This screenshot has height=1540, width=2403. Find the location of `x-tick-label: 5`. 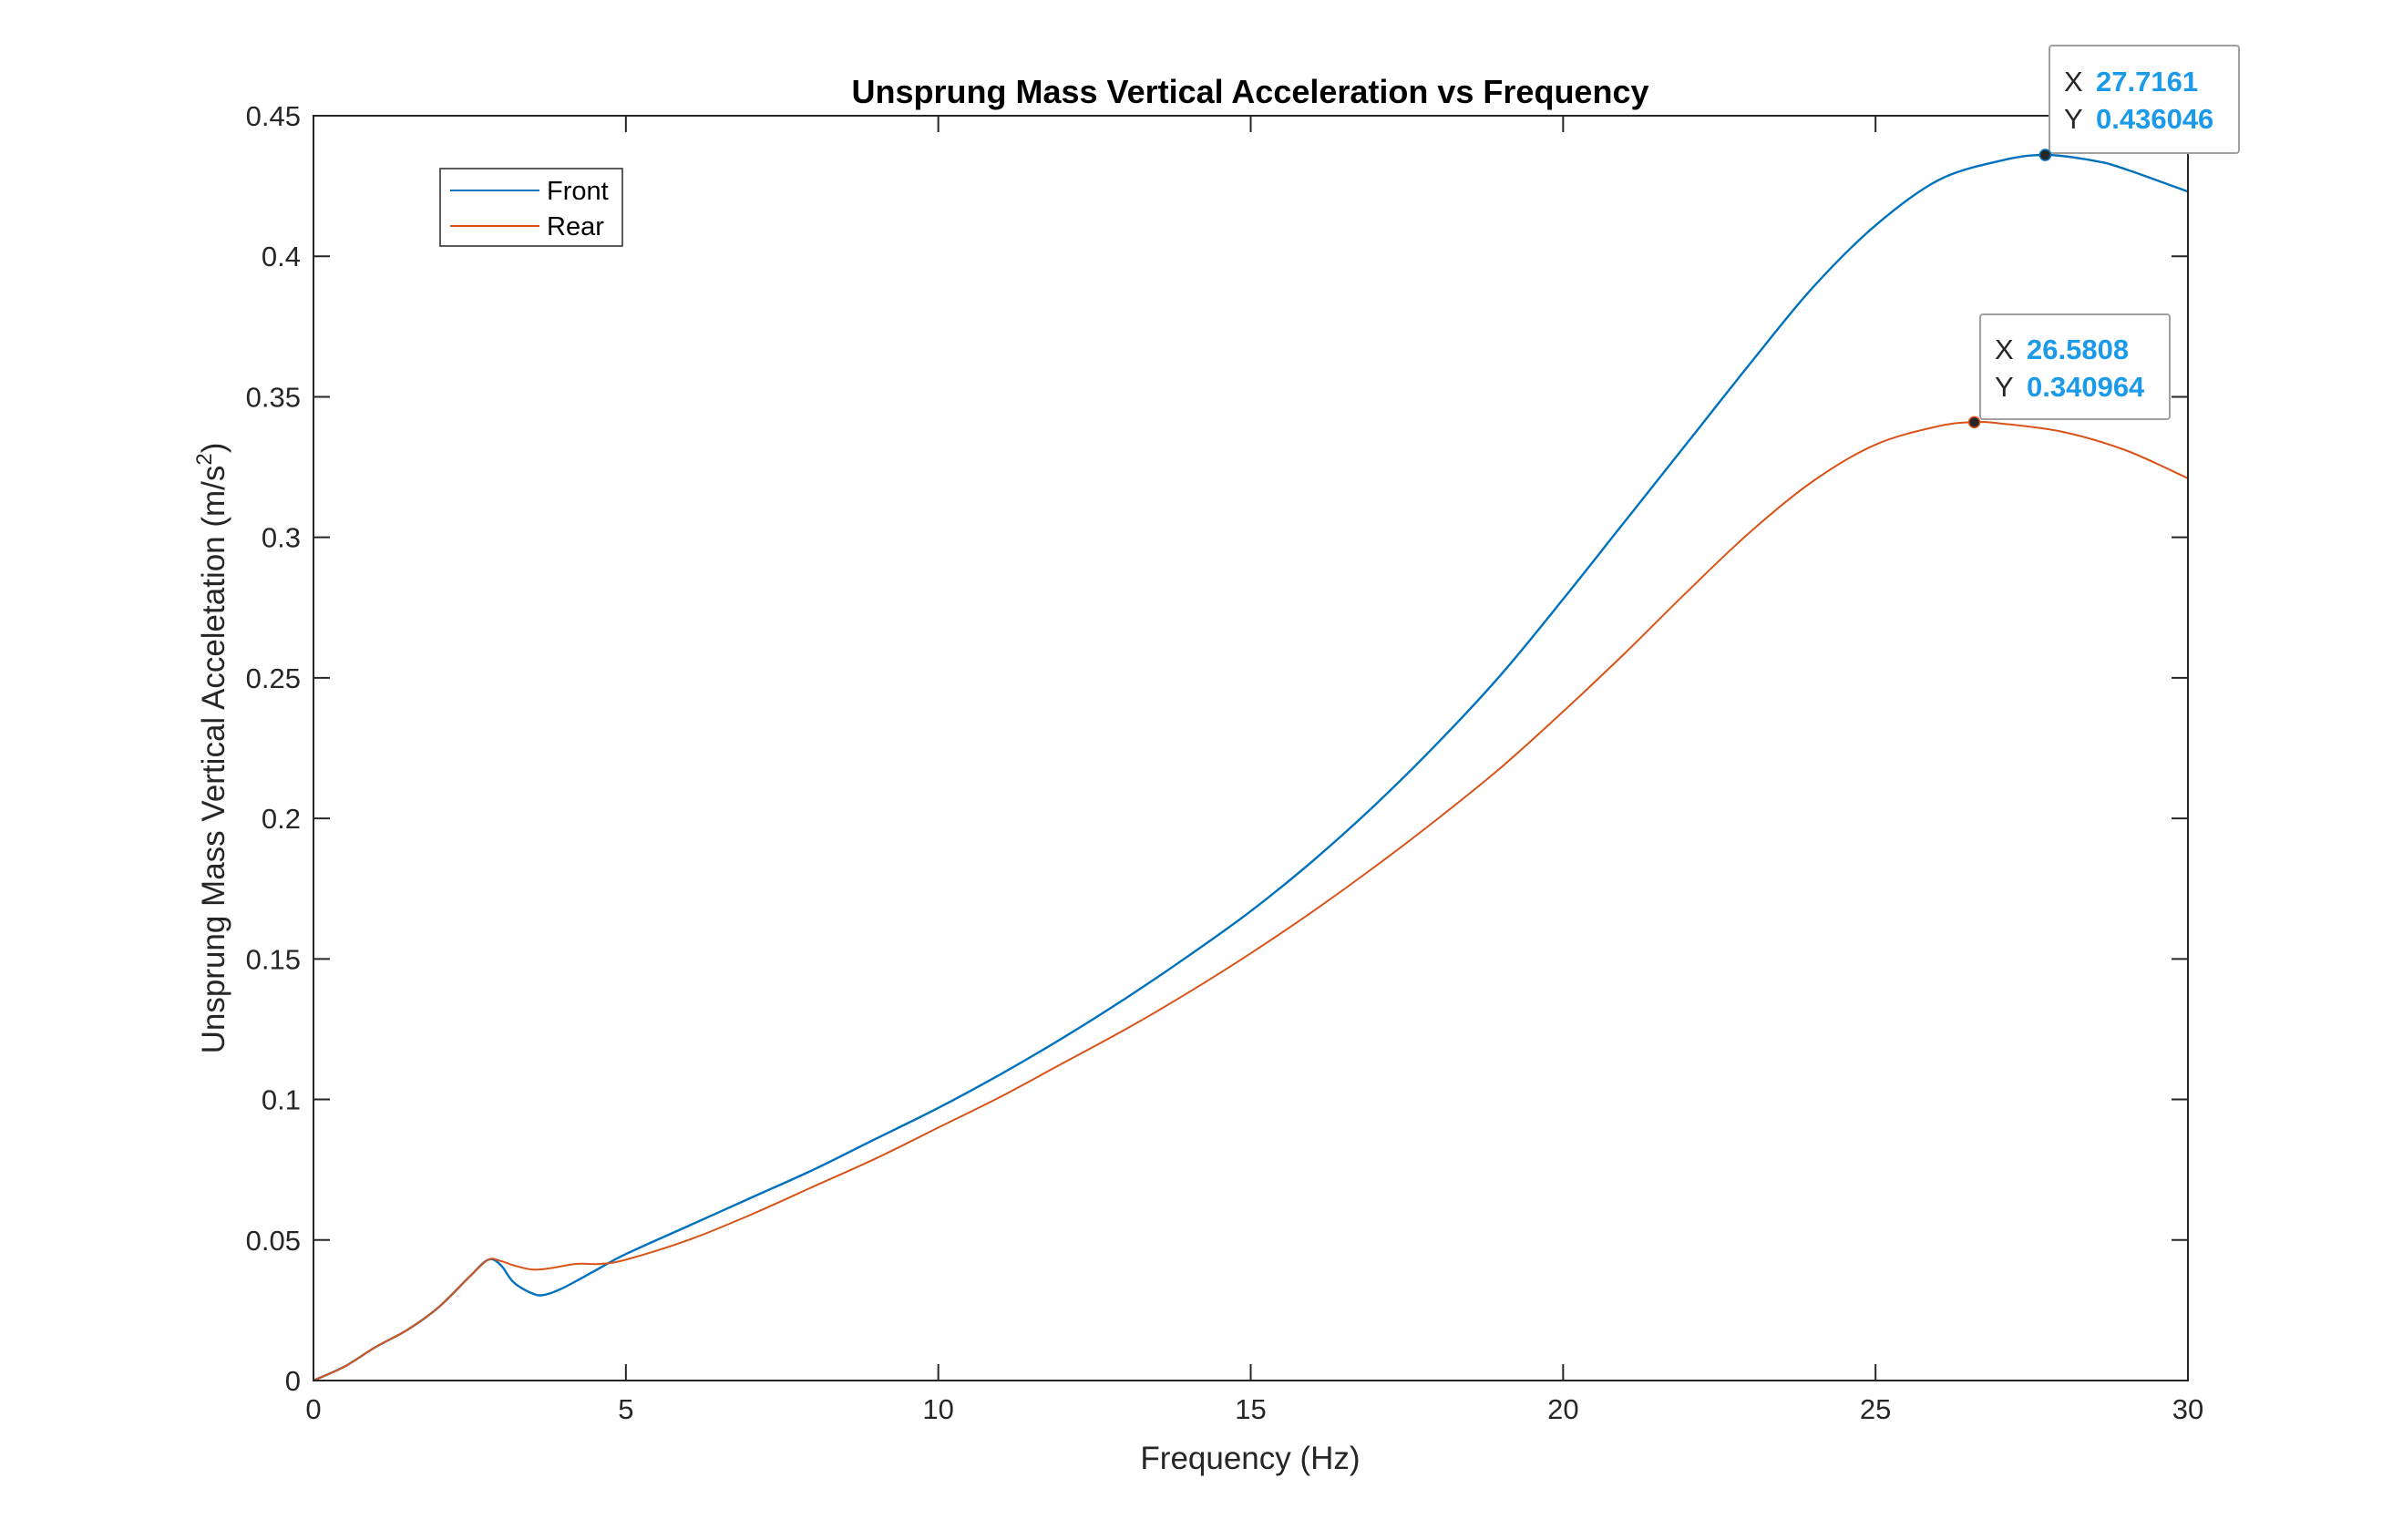

x-tick-label: 5 is located at coordinates (625, 1409).